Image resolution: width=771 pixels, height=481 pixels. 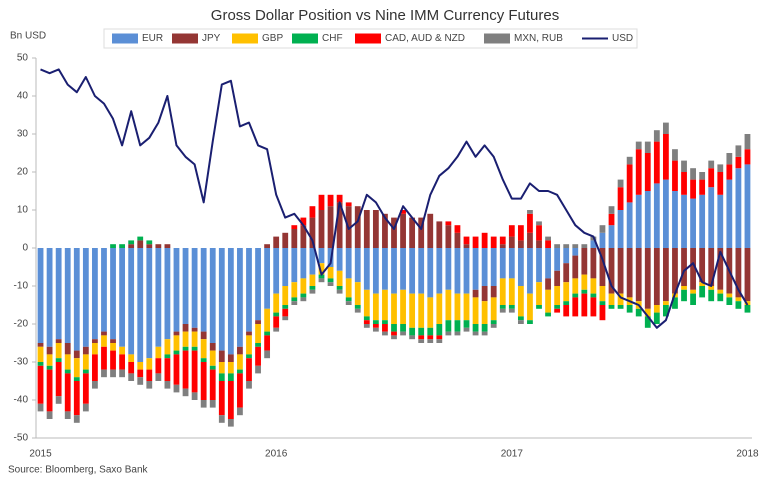 I want to click on legend-label: CHF, so click(x=332, y=38).